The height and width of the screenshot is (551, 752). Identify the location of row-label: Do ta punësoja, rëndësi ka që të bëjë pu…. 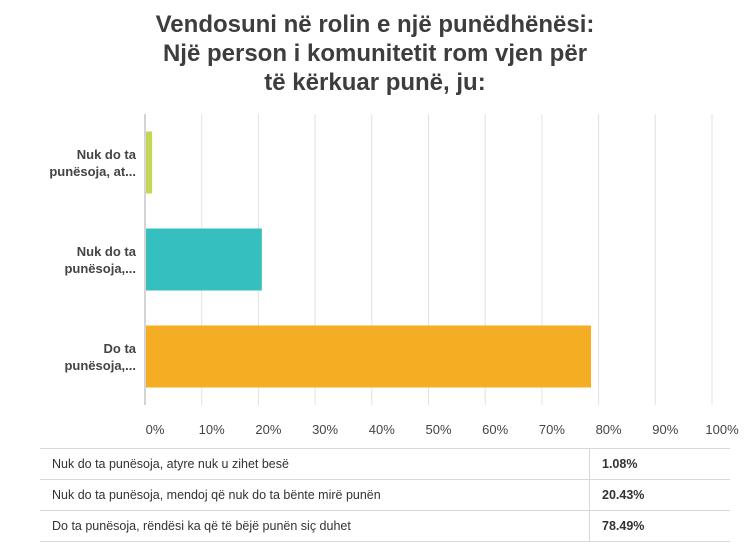
(315, 526).